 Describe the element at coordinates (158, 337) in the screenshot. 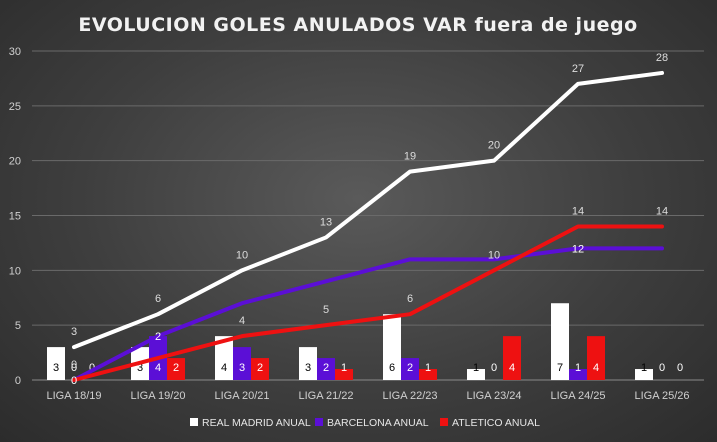

I see `line-value-label: 2` at that location.